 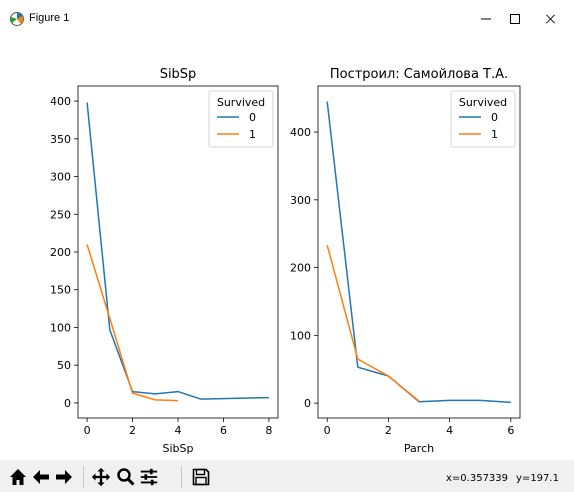 I want to click on save-icon, so click(x=201, y=477).